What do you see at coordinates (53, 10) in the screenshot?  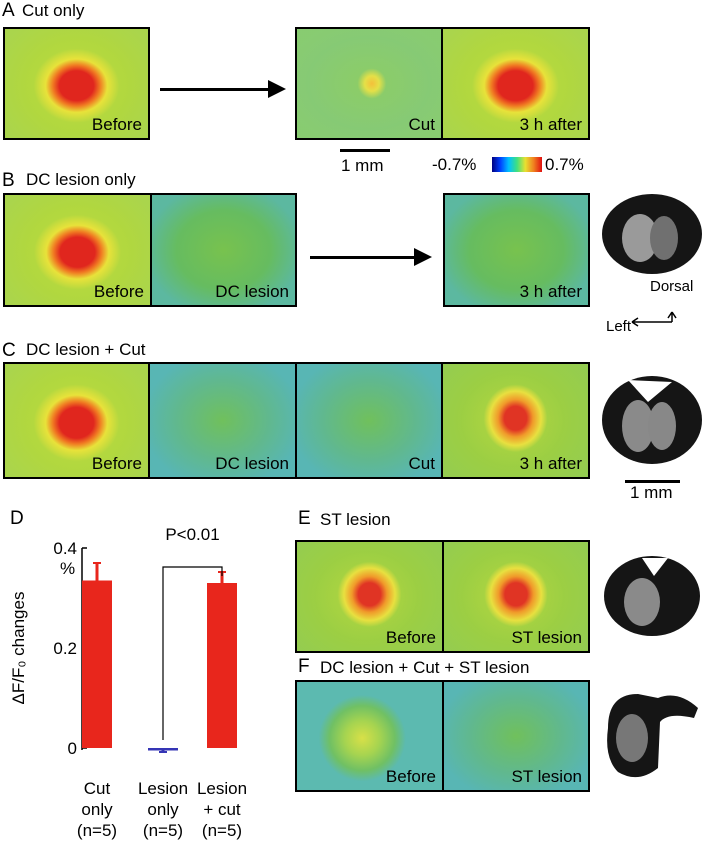 I see `panel-title: Cut only` at bounding box center [53, 10].